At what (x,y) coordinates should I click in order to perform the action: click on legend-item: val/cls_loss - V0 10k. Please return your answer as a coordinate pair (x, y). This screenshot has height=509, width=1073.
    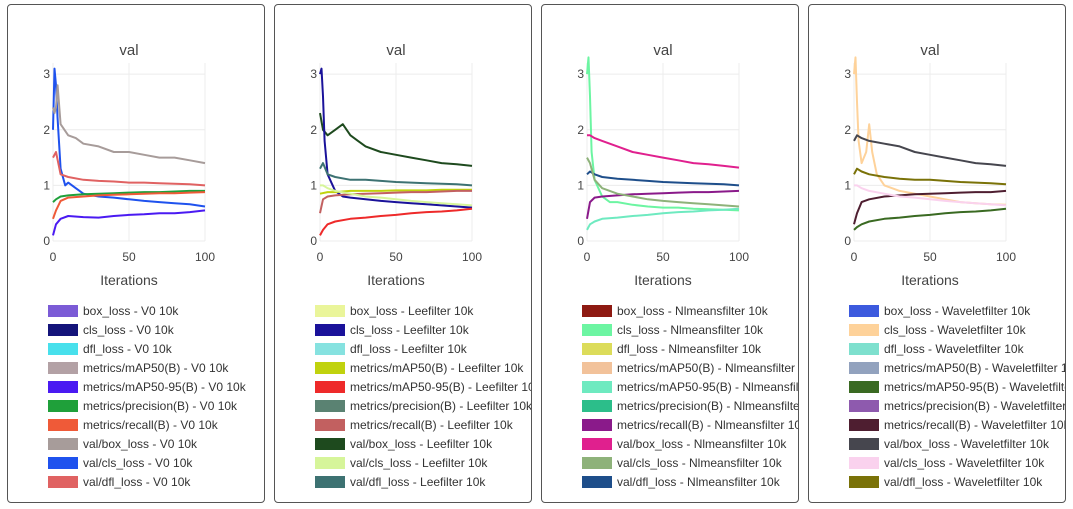
    Looking at the image, I should click on (156, 462).